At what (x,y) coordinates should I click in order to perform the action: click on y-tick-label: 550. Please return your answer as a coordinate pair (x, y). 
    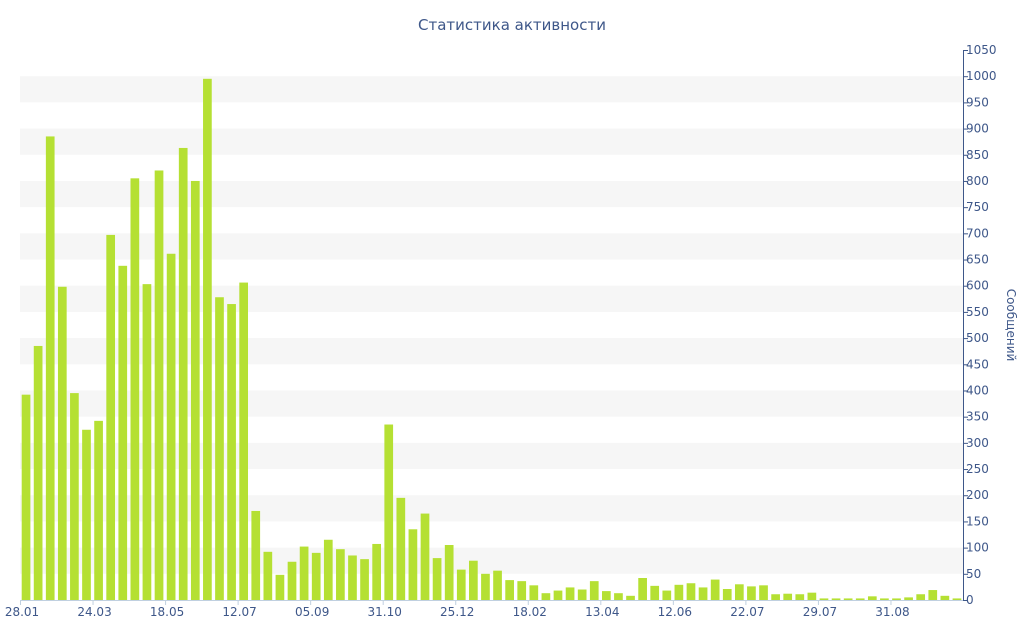
    Looking at the image, I should click on (977, 312).